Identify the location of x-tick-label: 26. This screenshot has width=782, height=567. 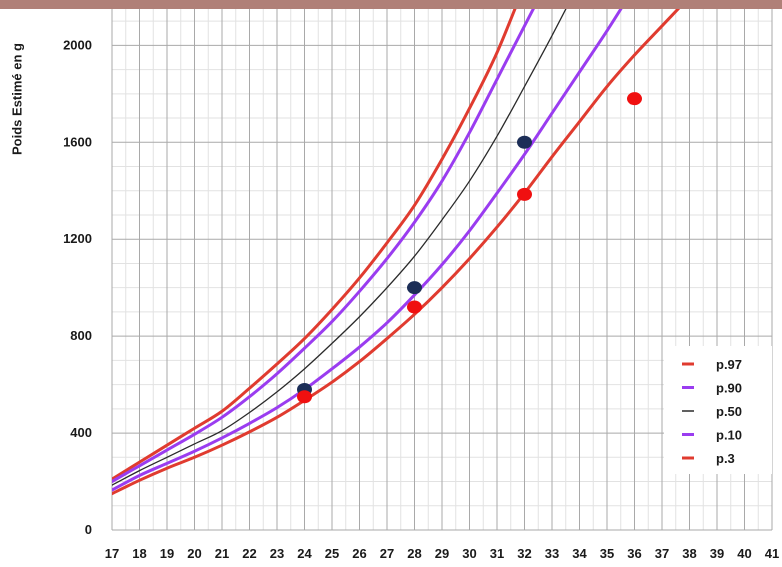
(359, 553).